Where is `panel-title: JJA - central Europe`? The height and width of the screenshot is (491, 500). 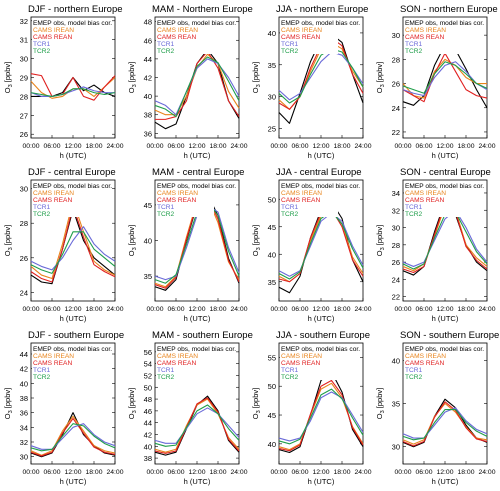 panel-title: JJA - central Europe is located at coordinates (319, 172).